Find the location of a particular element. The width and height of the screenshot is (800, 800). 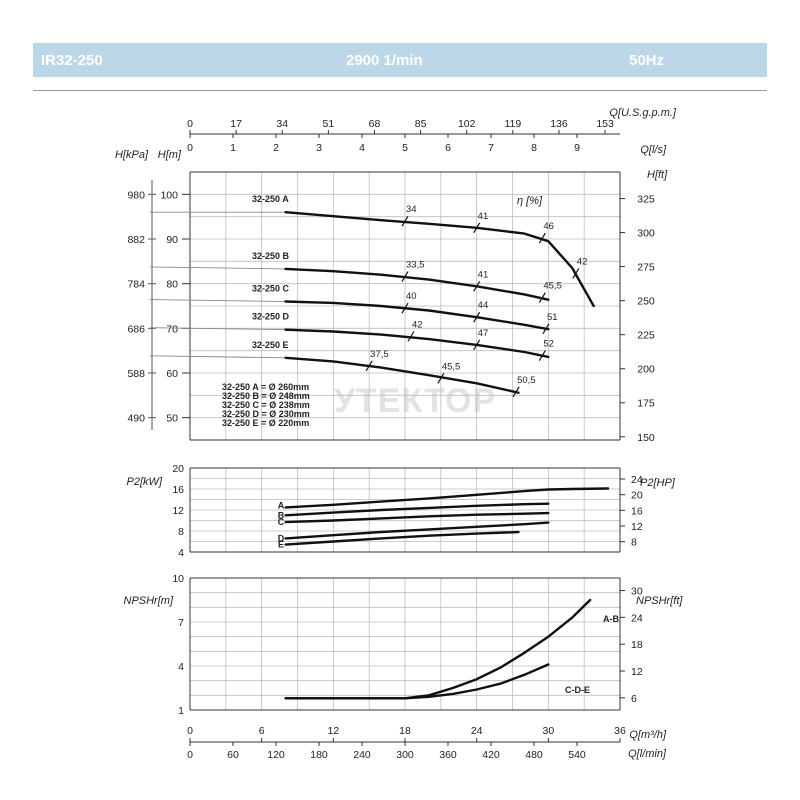

bottom-inner-tick-label: 30 is located at coordinates (548, 731).